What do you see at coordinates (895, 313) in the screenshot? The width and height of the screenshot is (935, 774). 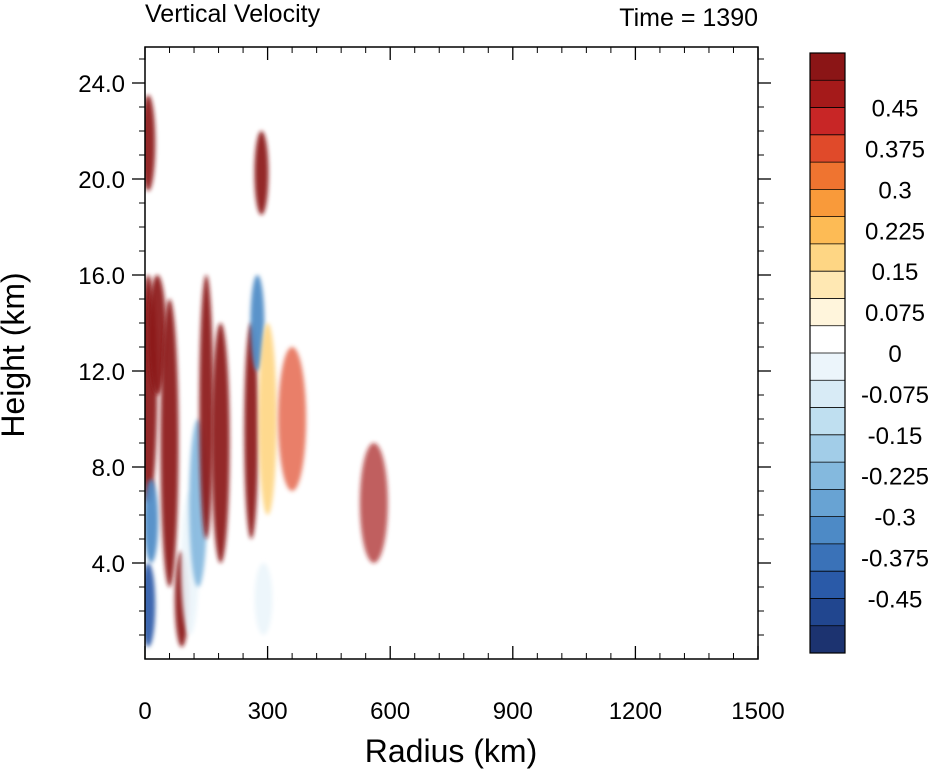 I see `colorbar-label: 0.075` at bounding box center [895, 313].